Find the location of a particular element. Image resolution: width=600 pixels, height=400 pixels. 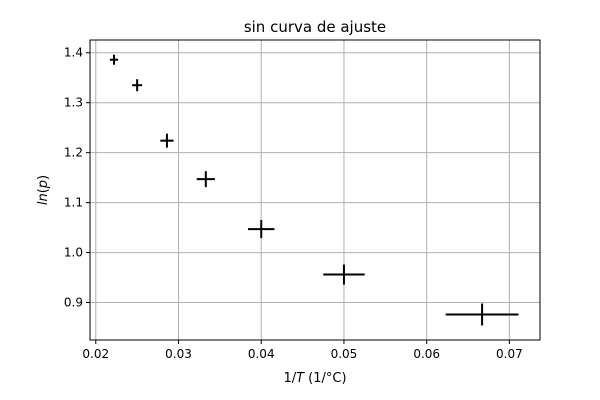

y-tick-label: 1.1 is located at coordinates (73, 203).